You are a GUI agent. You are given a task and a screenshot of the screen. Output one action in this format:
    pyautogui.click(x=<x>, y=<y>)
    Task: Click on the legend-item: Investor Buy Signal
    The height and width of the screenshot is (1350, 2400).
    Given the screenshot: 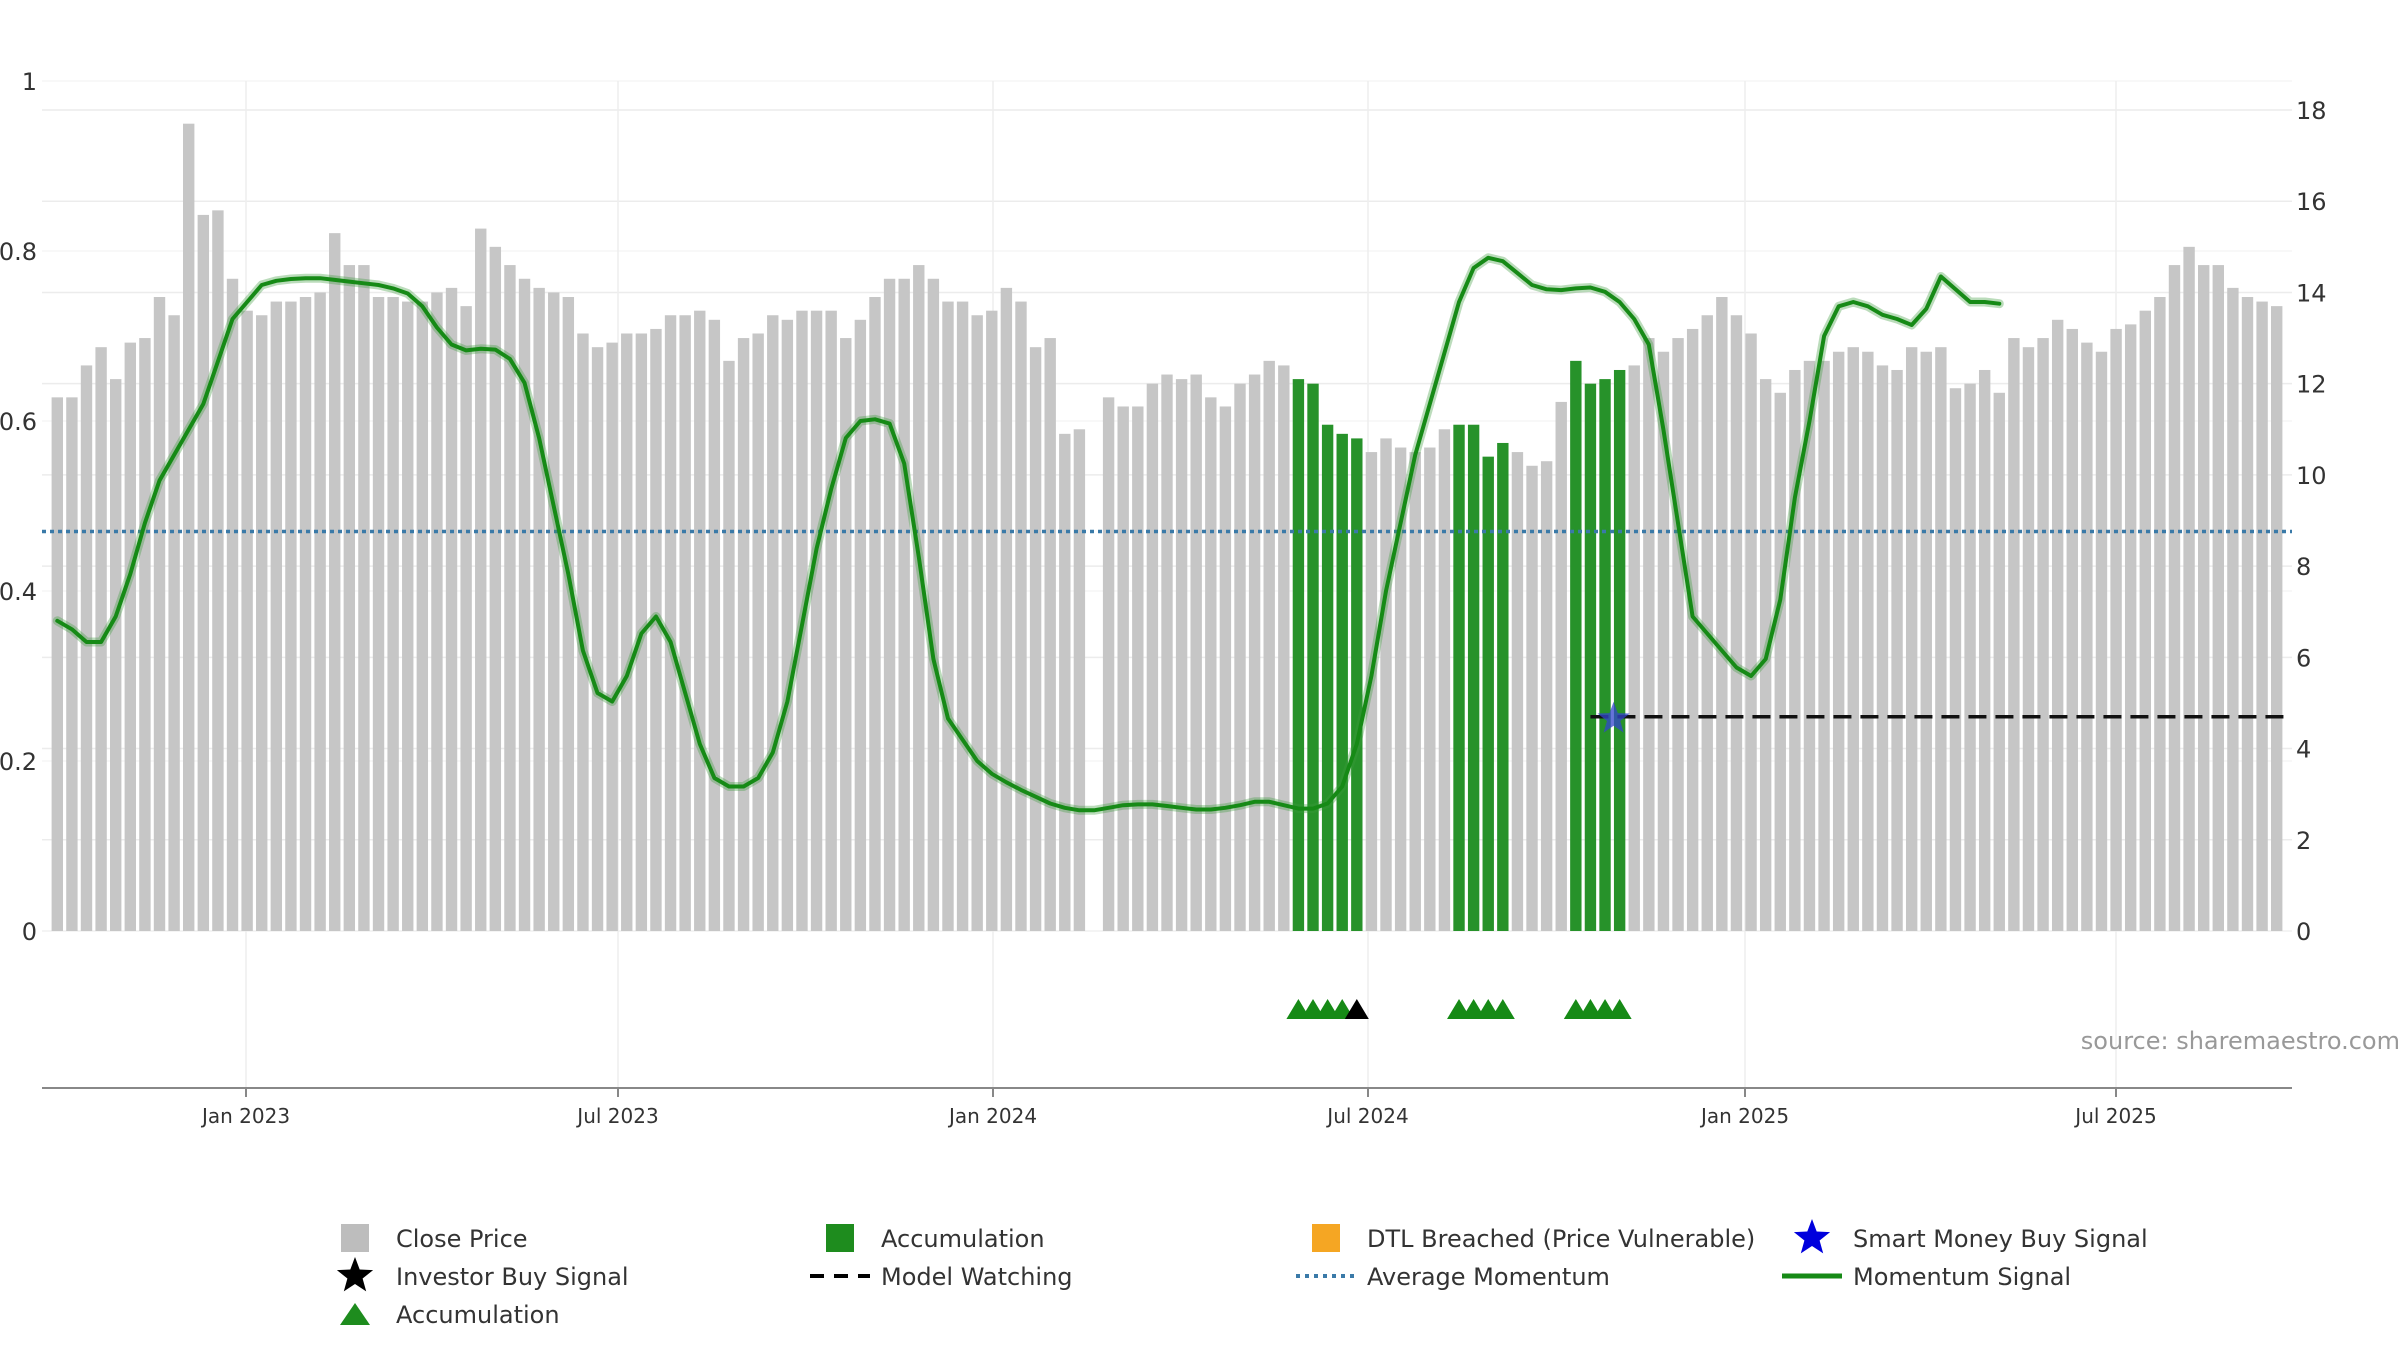 What is the action you would take?
    pyautogui.click(x=482, y=1274)
    